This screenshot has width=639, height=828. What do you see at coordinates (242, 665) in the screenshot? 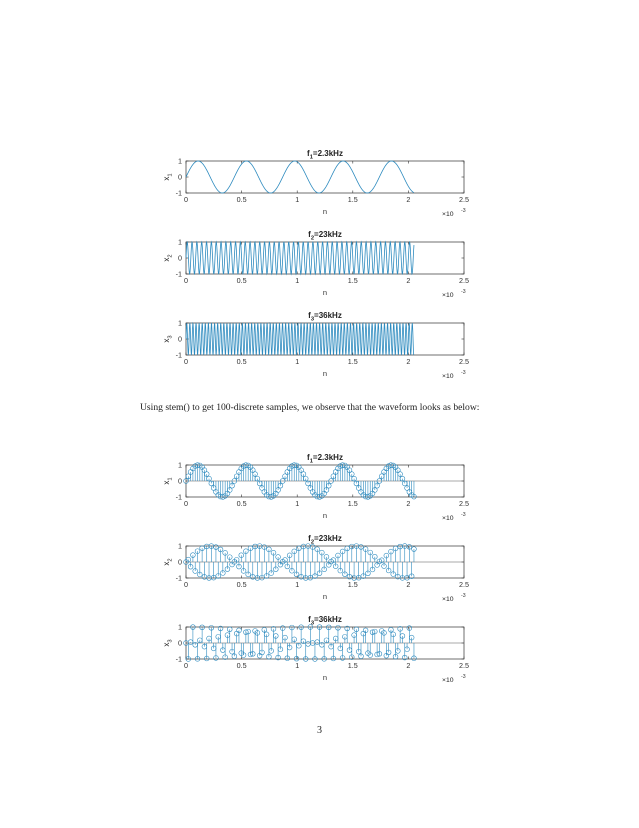
I see `x-tick-label: 0.5` at bounding box center [242, 665].